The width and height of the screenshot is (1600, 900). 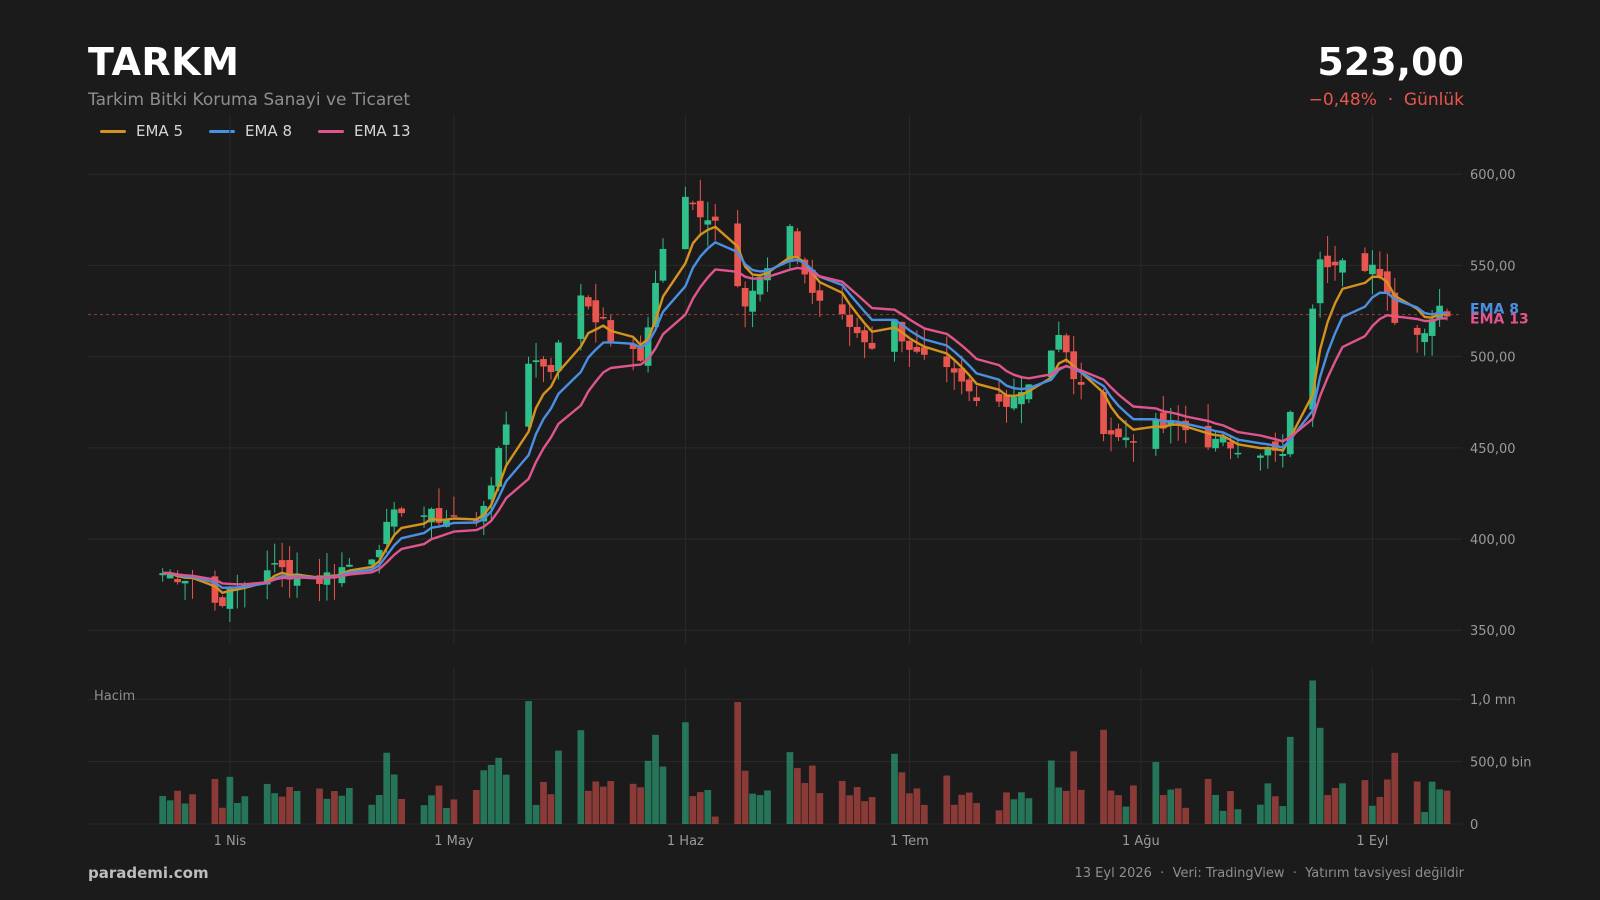 I want to click on date-tick-label: 1 Tem, so click(x=909, y=841).